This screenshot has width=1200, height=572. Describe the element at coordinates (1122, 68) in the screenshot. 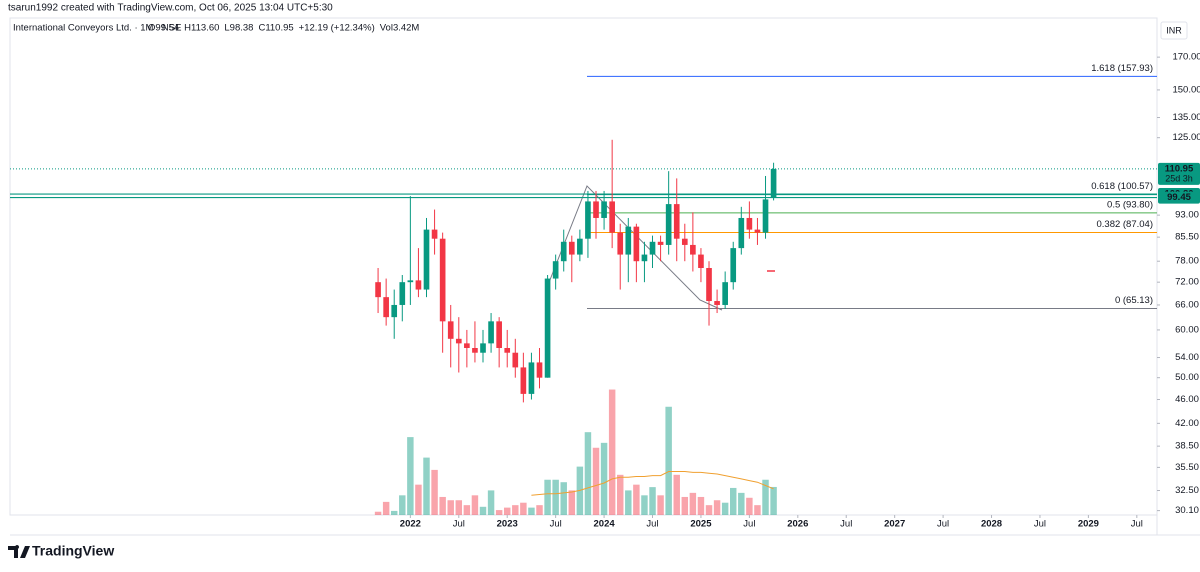

I see `fib-label: 1.618 (157.93)` at that location.